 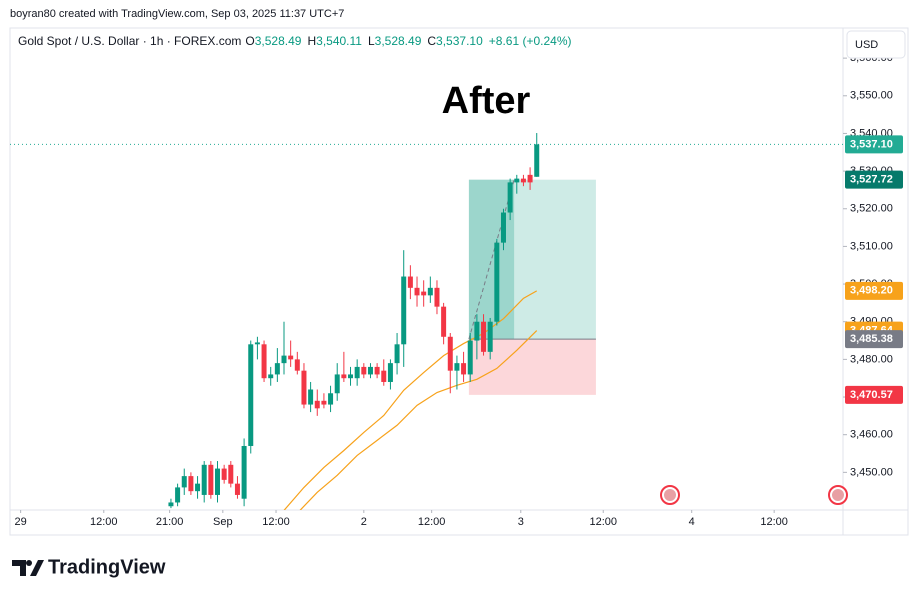 What do you see at coordinates (871, 395) in the screenshot?
I see `price-tag-label: 3,470.57` at bounding box center [871, 395].